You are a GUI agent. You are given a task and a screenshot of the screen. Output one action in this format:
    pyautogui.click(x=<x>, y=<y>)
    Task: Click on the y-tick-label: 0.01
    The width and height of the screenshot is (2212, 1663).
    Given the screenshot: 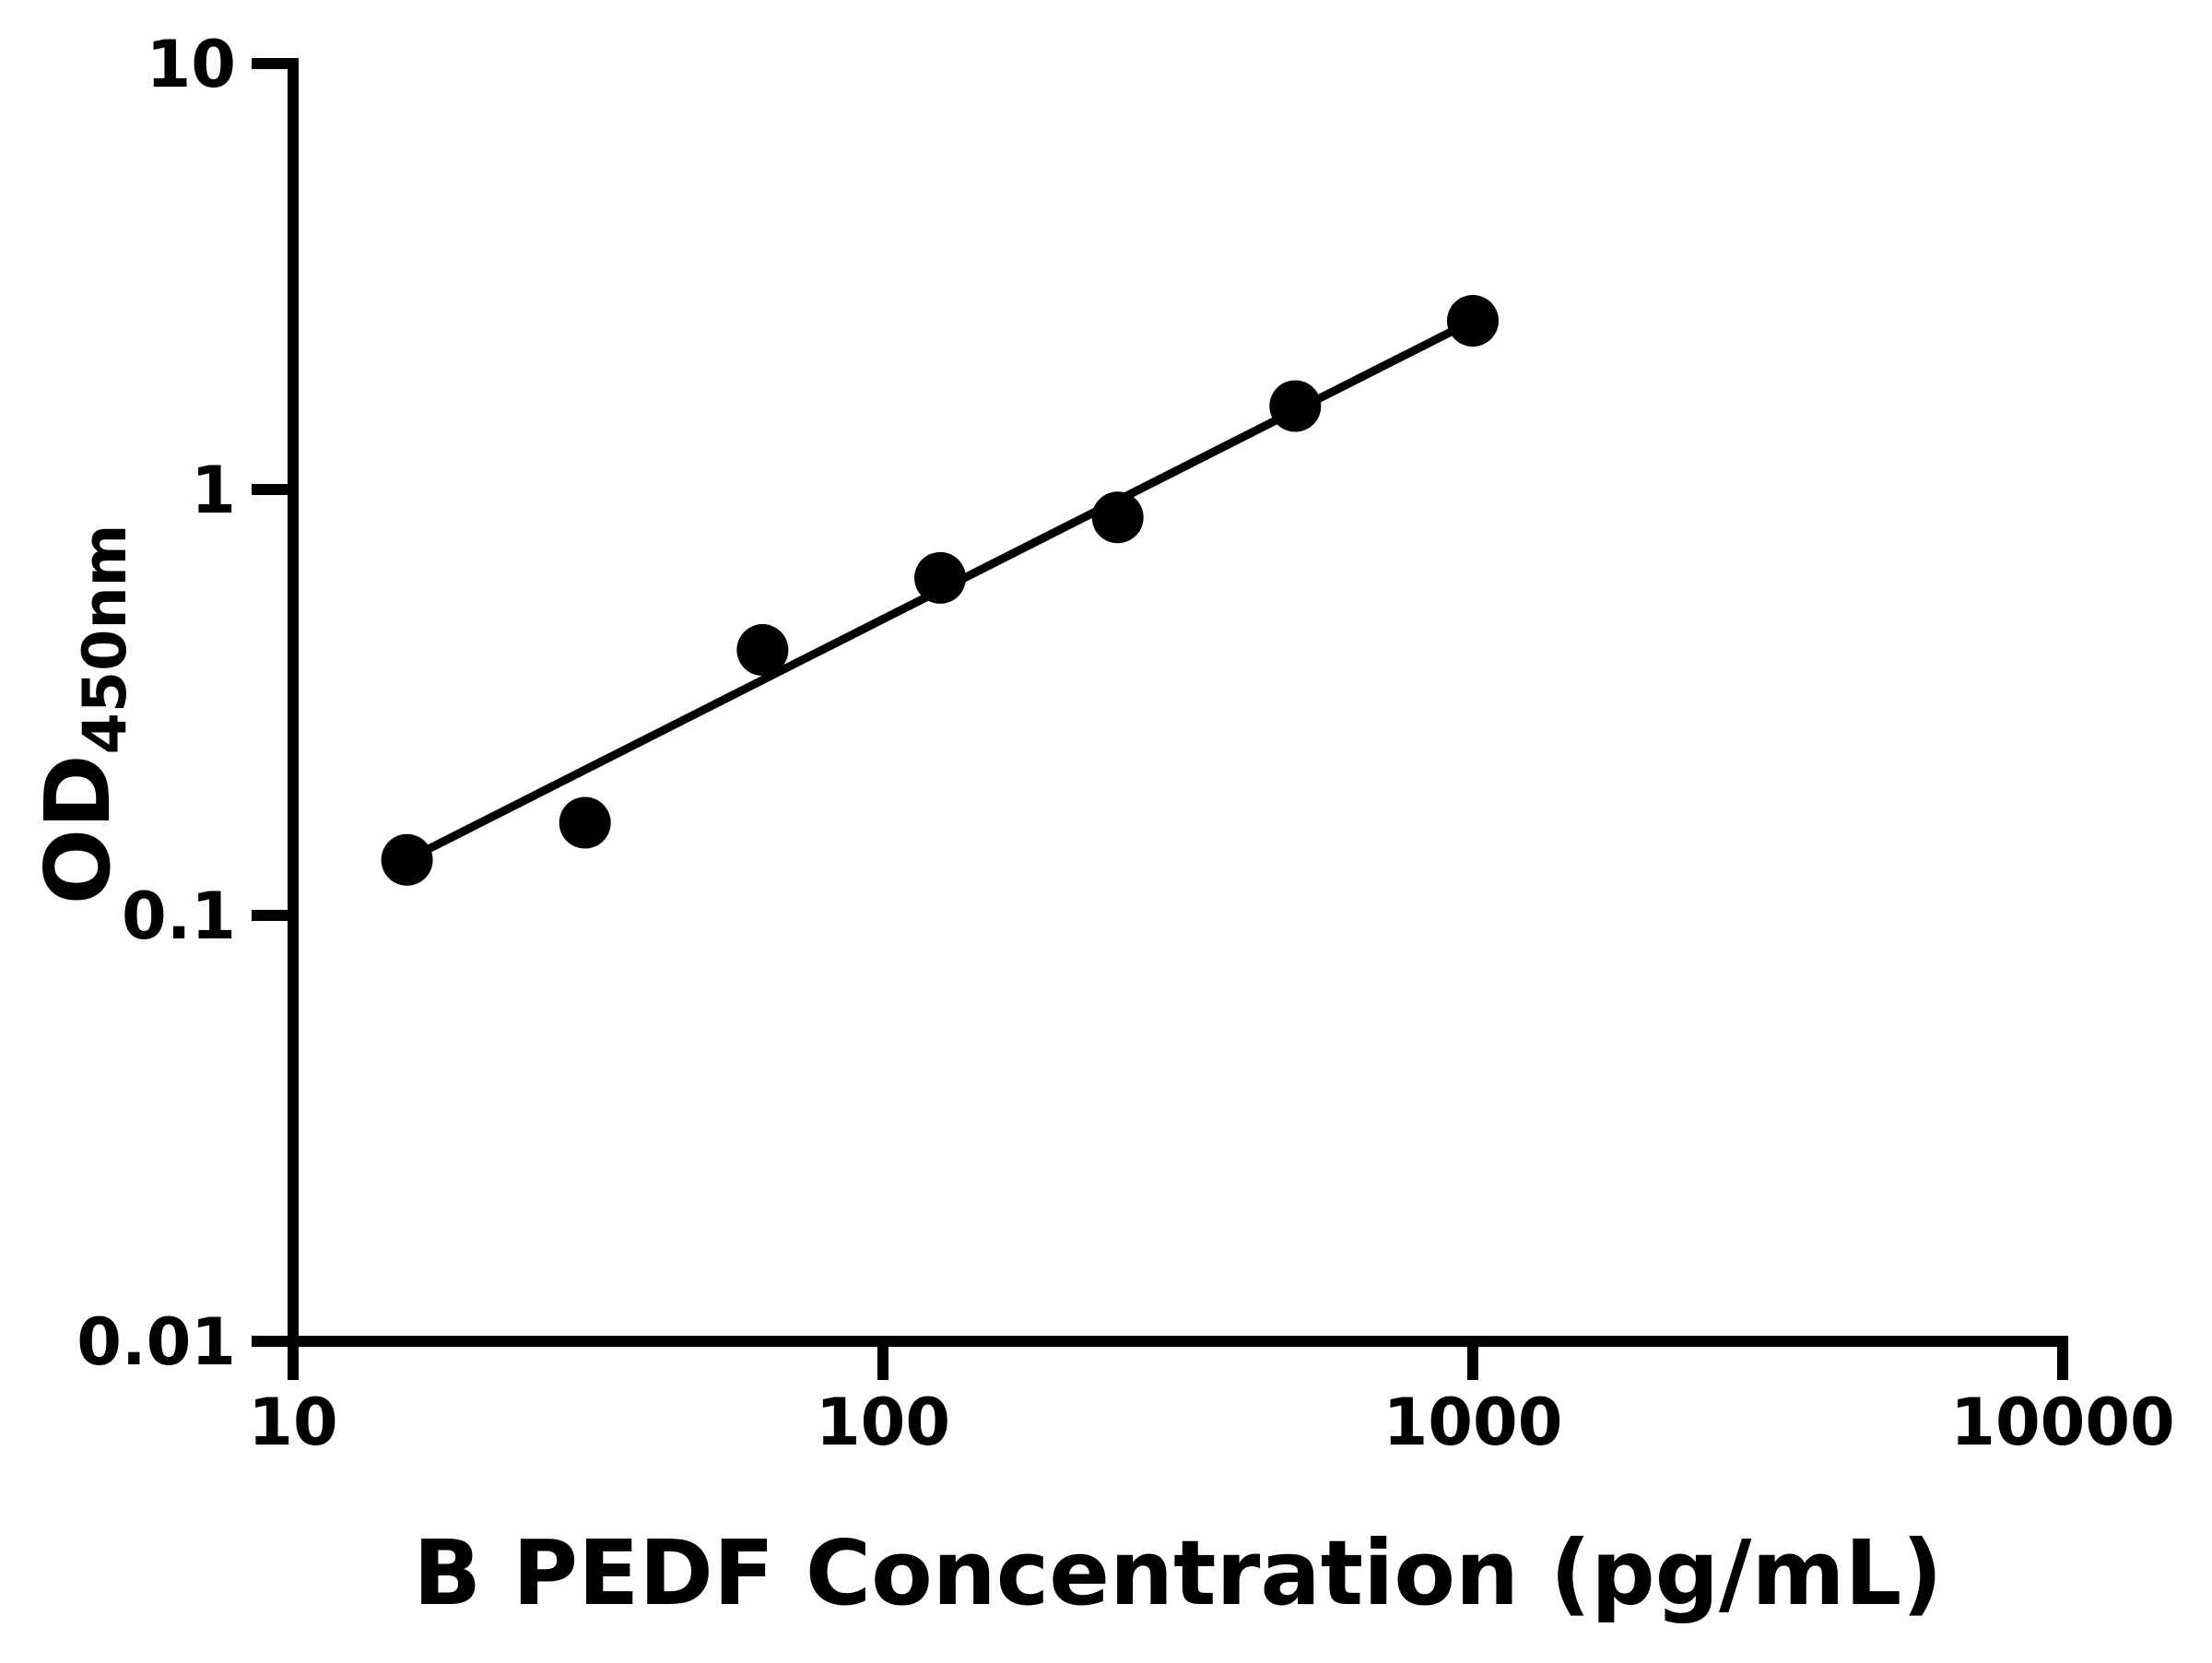 What is the action you would take?
    pyautogui.click(x=156, y=1342)
    